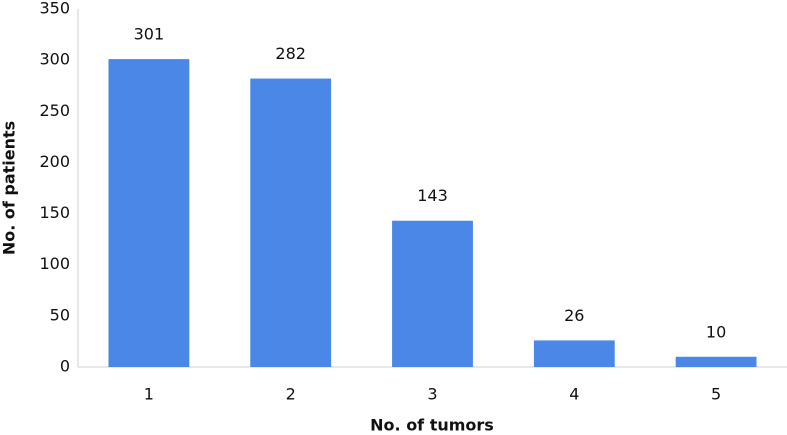 The height and width of the screenshot is (435, 787). Describe the element at coordinates (574, 315) in the screenshot. I see `data-label: 26` at that location.